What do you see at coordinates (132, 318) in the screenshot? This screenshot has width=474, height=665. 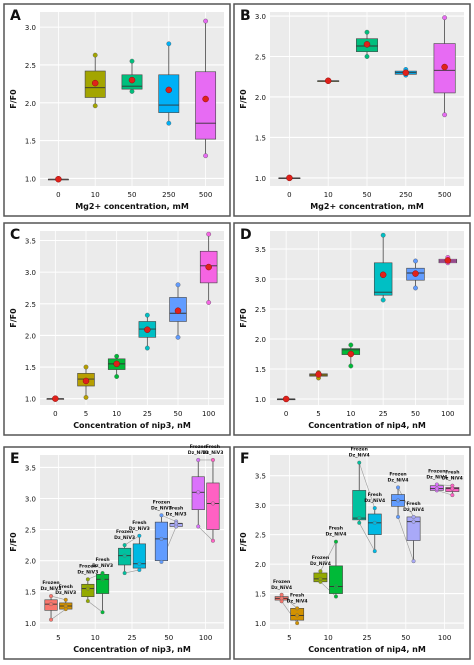 I see `plot-background` at bounding box center [132, 318].